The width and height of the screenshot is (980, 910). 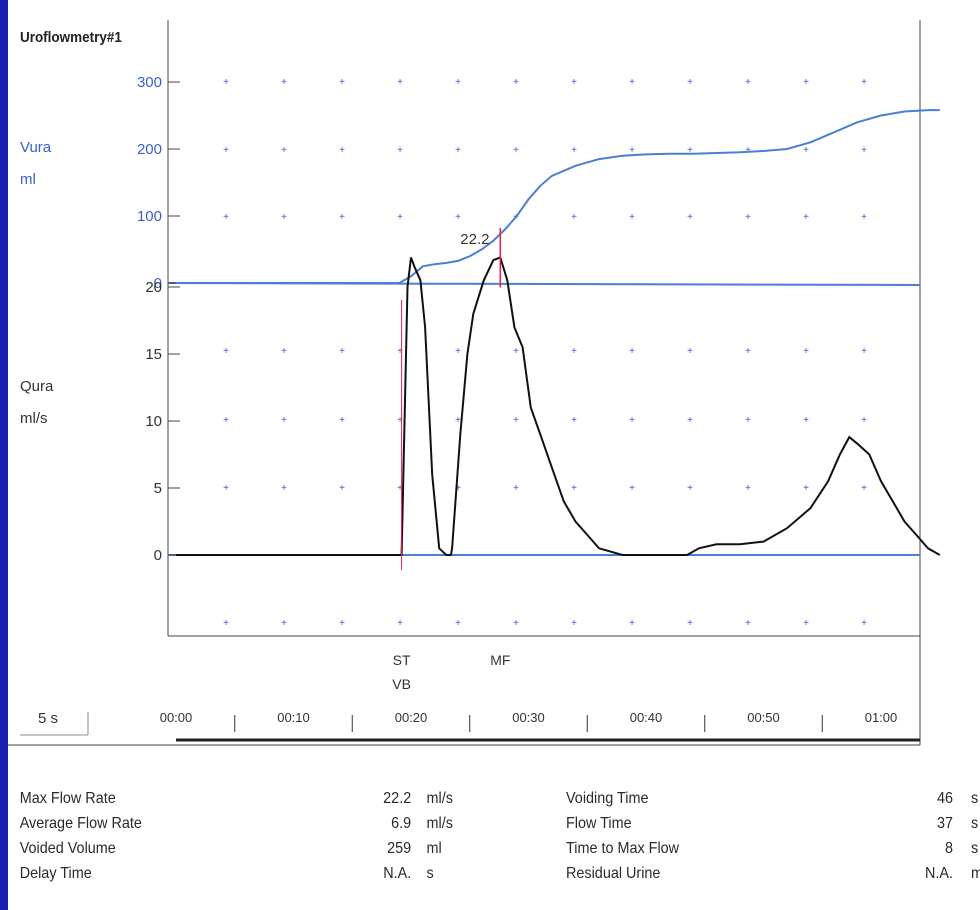 I want to click on result-label: Max Flow Rate, so click(x=67, y=798).